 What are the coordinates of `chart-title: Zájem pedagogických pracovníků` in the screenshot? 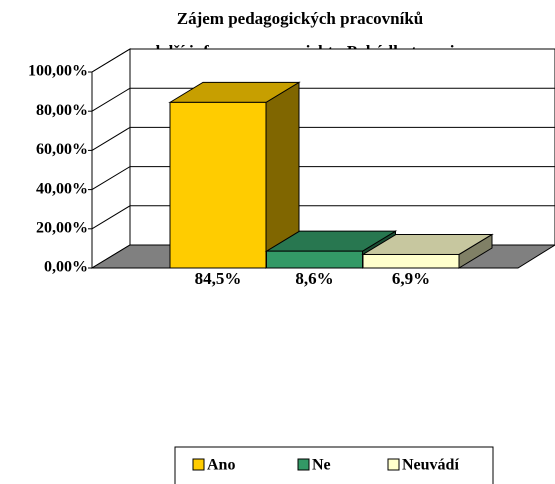 It's located at (300, 18).